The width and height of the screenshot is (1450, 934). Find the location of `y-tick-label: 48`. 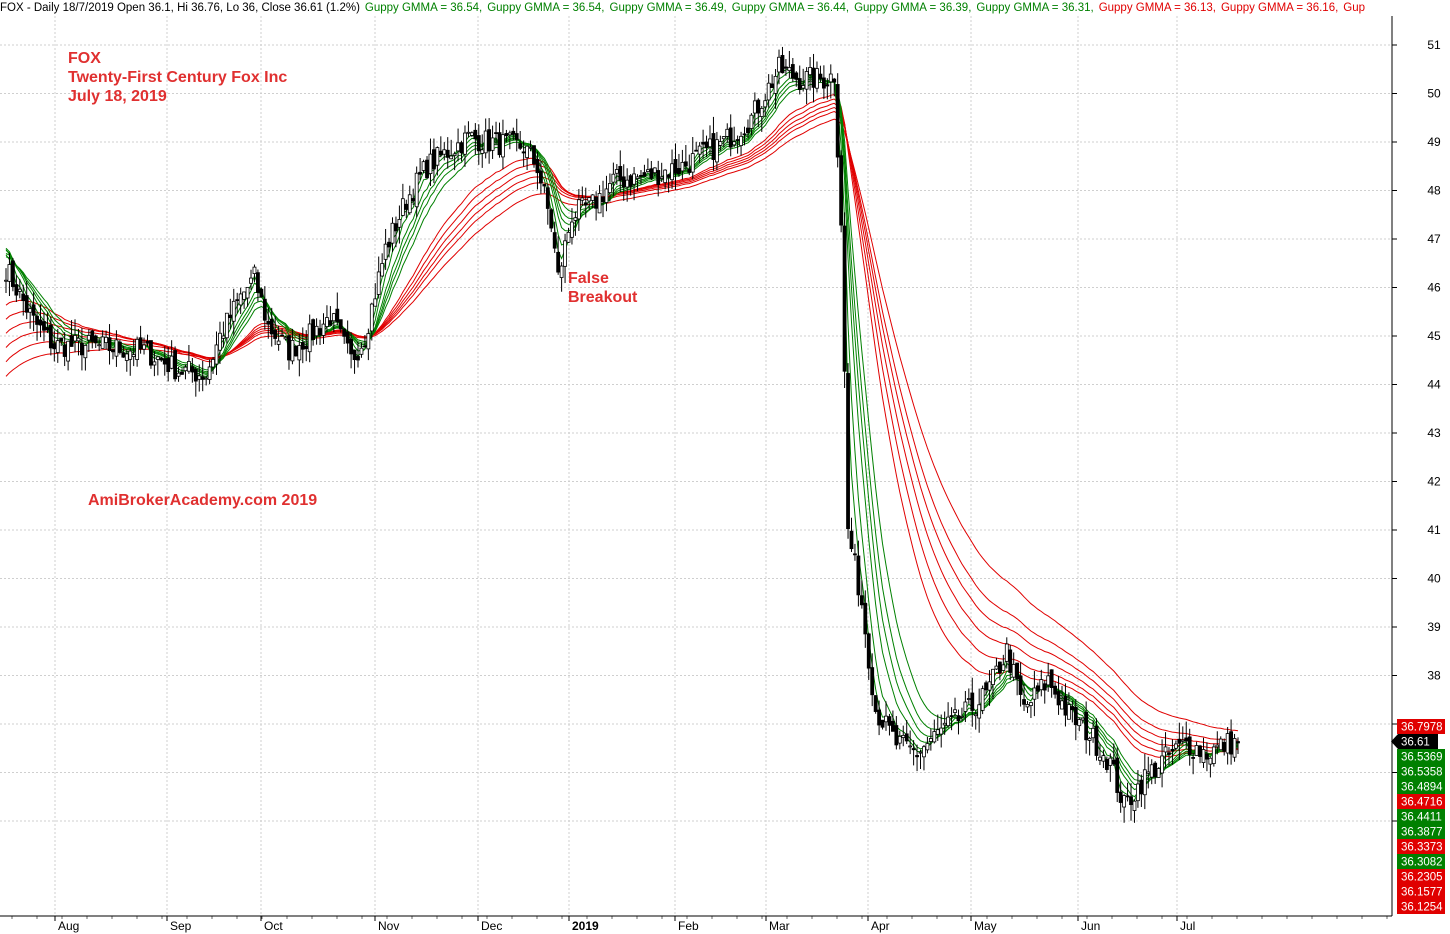

y-tick-label: 48 is located at coordinates (1434, 191).